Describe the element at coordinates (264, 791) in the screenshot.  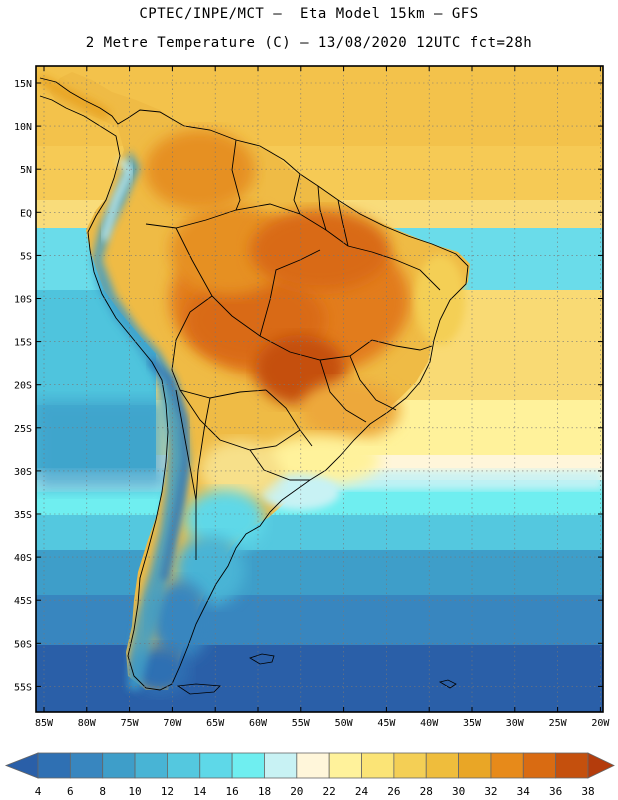
I see `colorbar-label: 18` at that location.